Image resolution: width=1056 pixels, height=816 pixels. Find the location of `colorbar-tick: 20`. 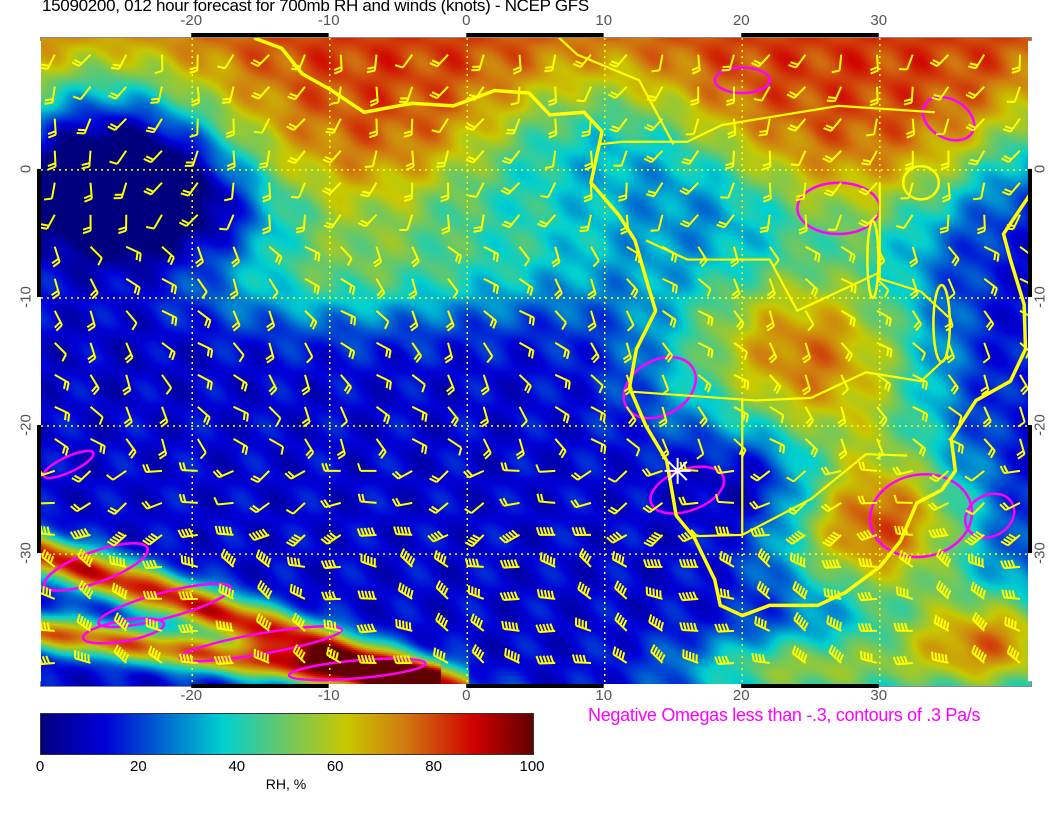

colorbar-tick: 20 is located at coordinates (138, 766).